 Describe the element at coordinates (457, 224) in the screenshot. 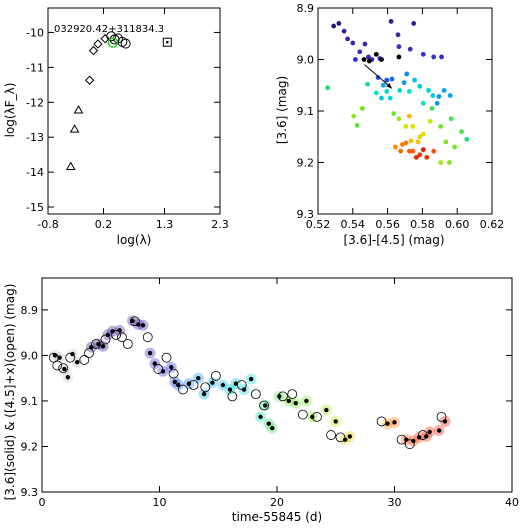

I see `cmd-x-tick-label: 0.60` at that location.